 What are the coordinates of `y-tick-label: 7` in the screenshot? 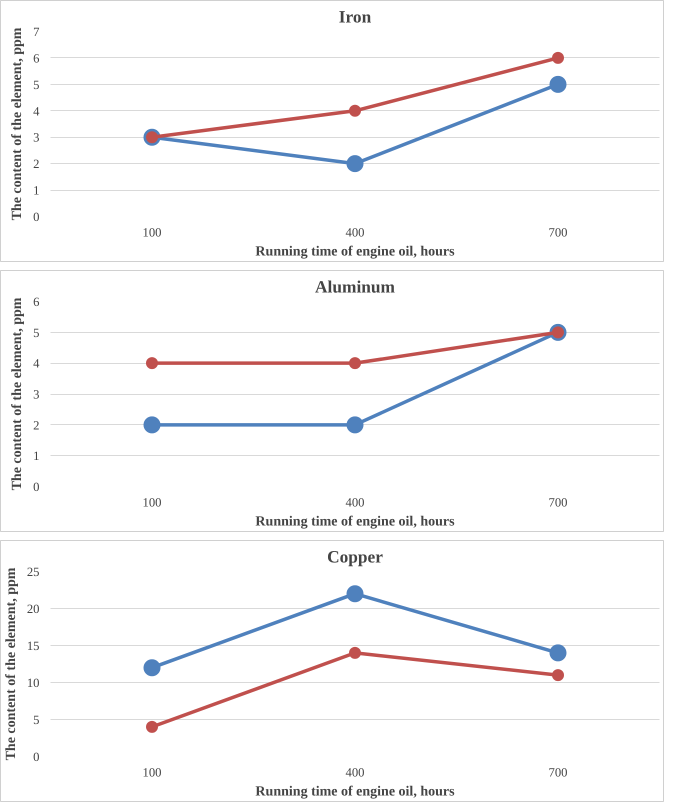 It's located at (36, 32).